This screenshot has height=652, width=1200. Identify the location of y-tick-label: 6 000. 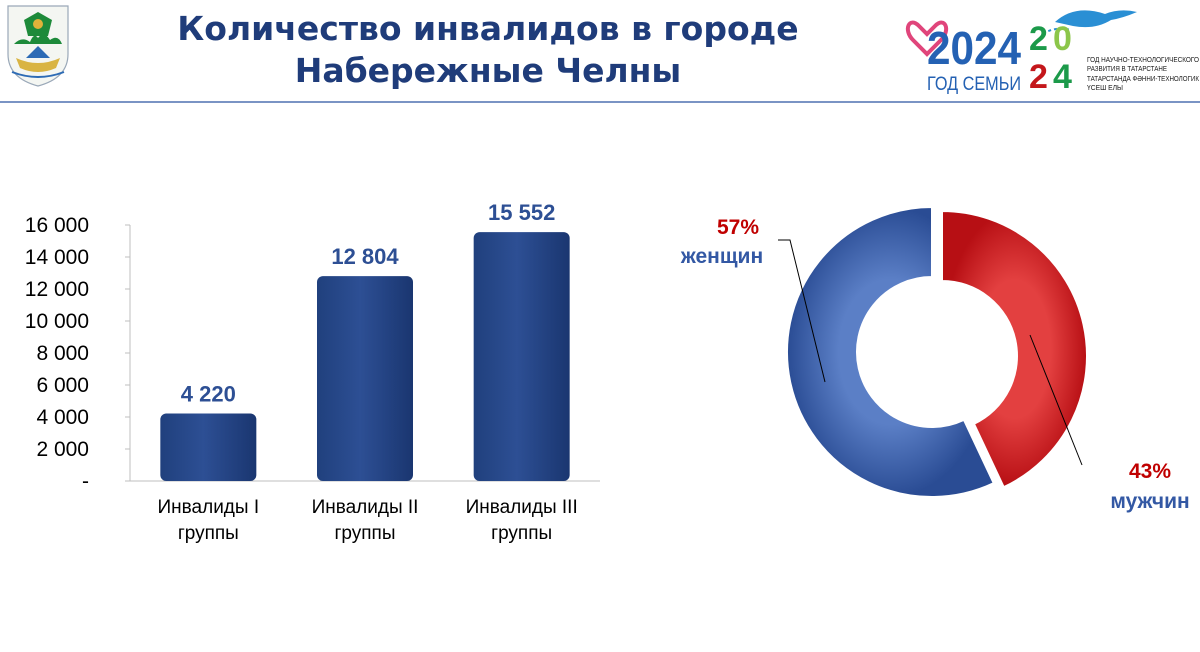
(62, 385).